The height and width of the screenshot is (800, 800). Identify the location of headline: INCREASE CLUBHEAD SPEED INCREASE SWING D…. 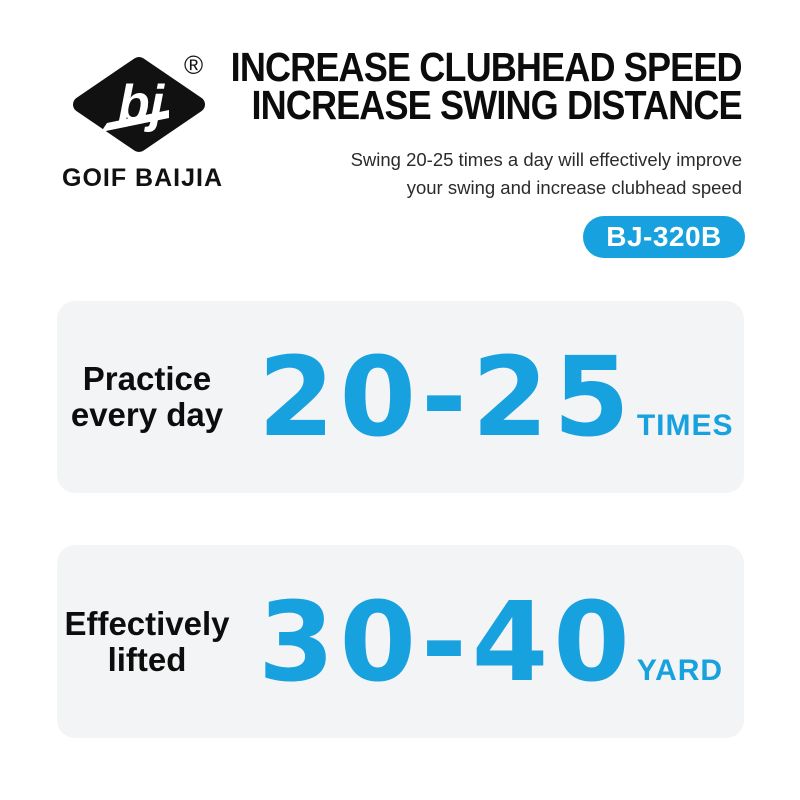
(486, 86).